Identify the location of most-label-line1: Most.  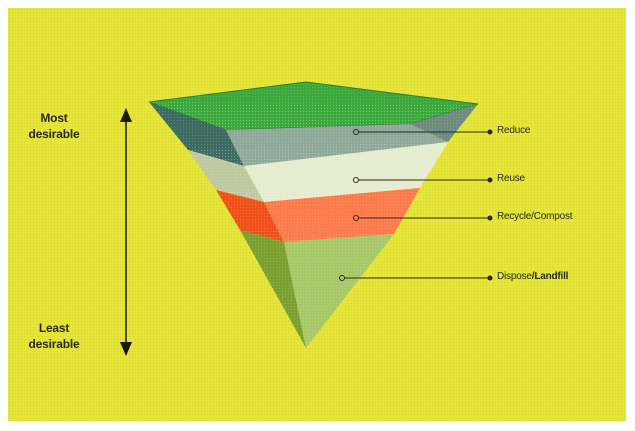
(54, 118).